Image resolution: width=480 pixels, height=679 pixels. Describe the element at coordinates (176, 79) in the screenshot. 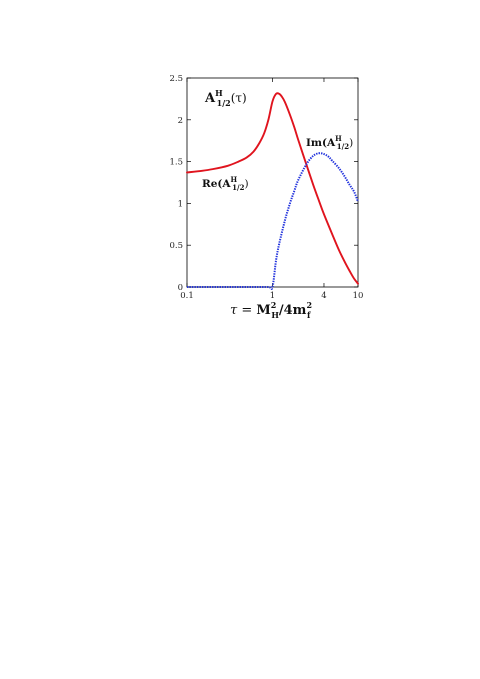

I see `y-tick-label-5: 2.5` at that location.